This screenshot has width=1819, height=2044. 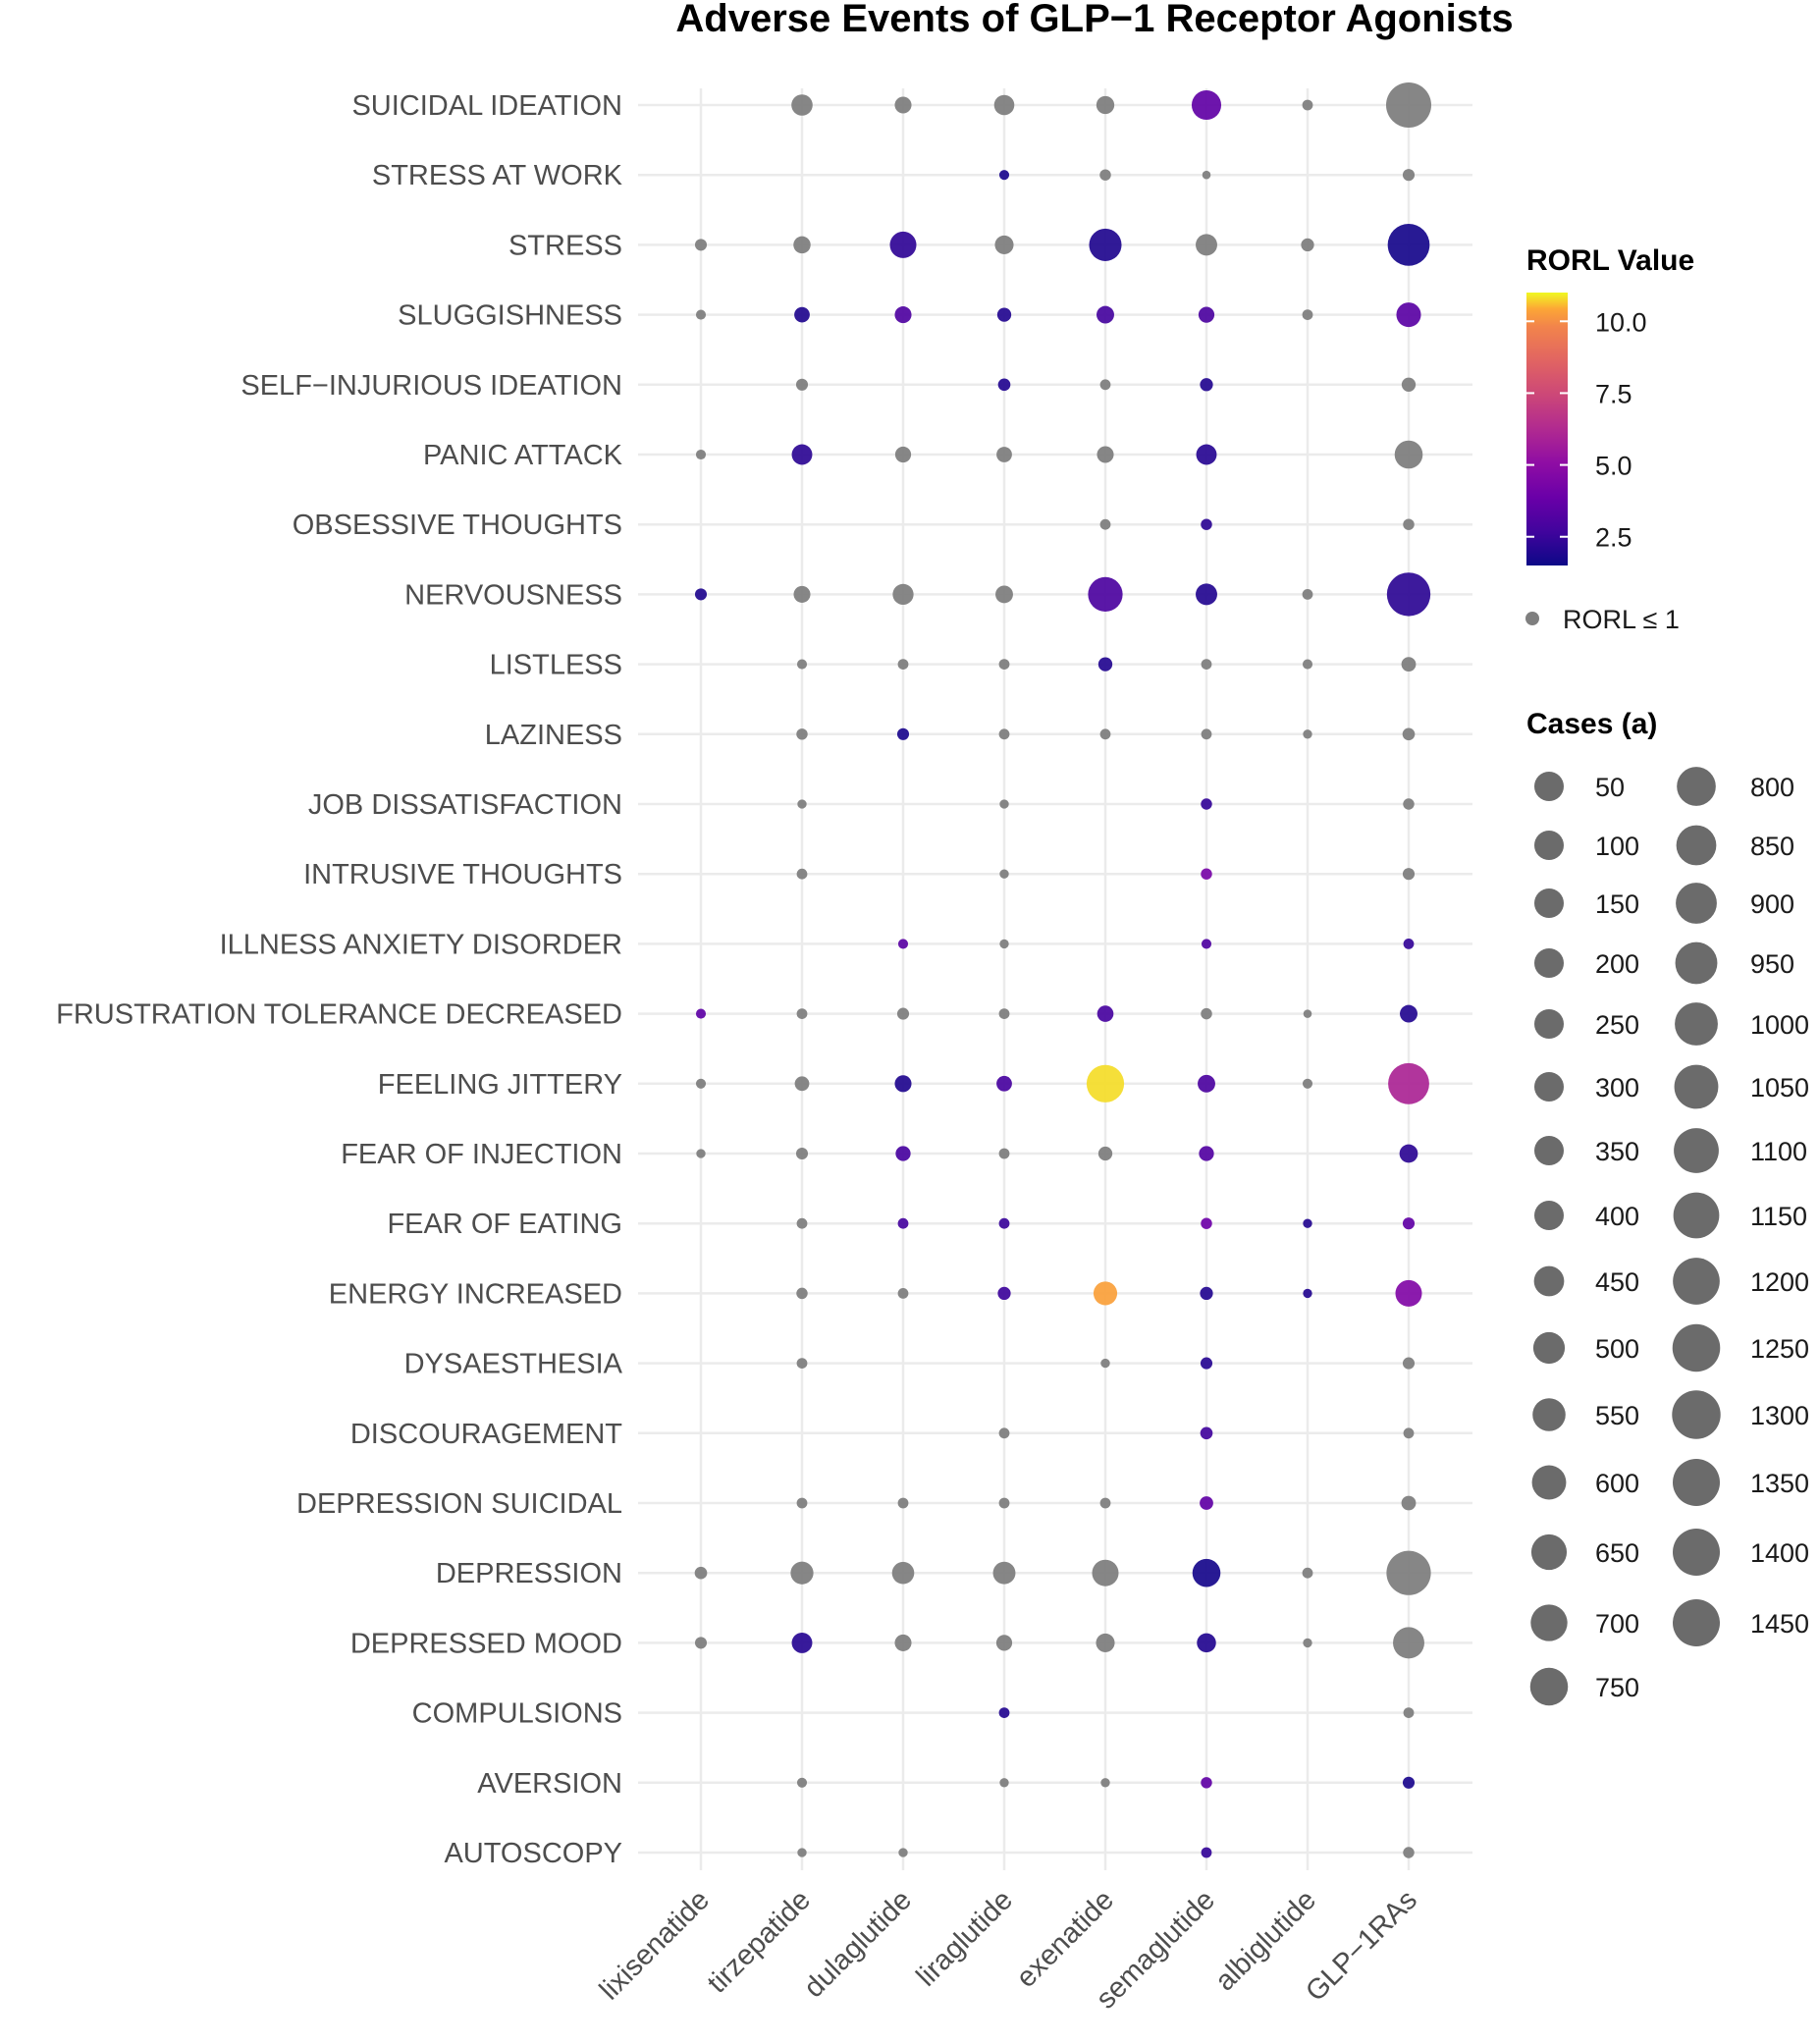 I want to click on y-label-obsessive-thoughts: OBSESSIVE THOUGHTS, so click(x=457, y=525).